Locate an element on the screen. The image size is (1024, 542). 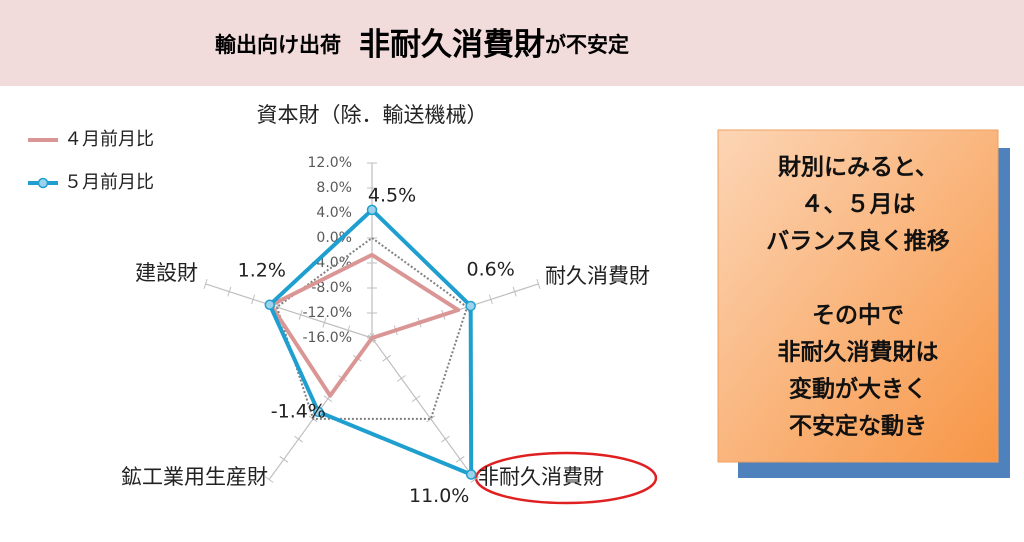
data-label: 0.6% is located at coordinates (491, 269).